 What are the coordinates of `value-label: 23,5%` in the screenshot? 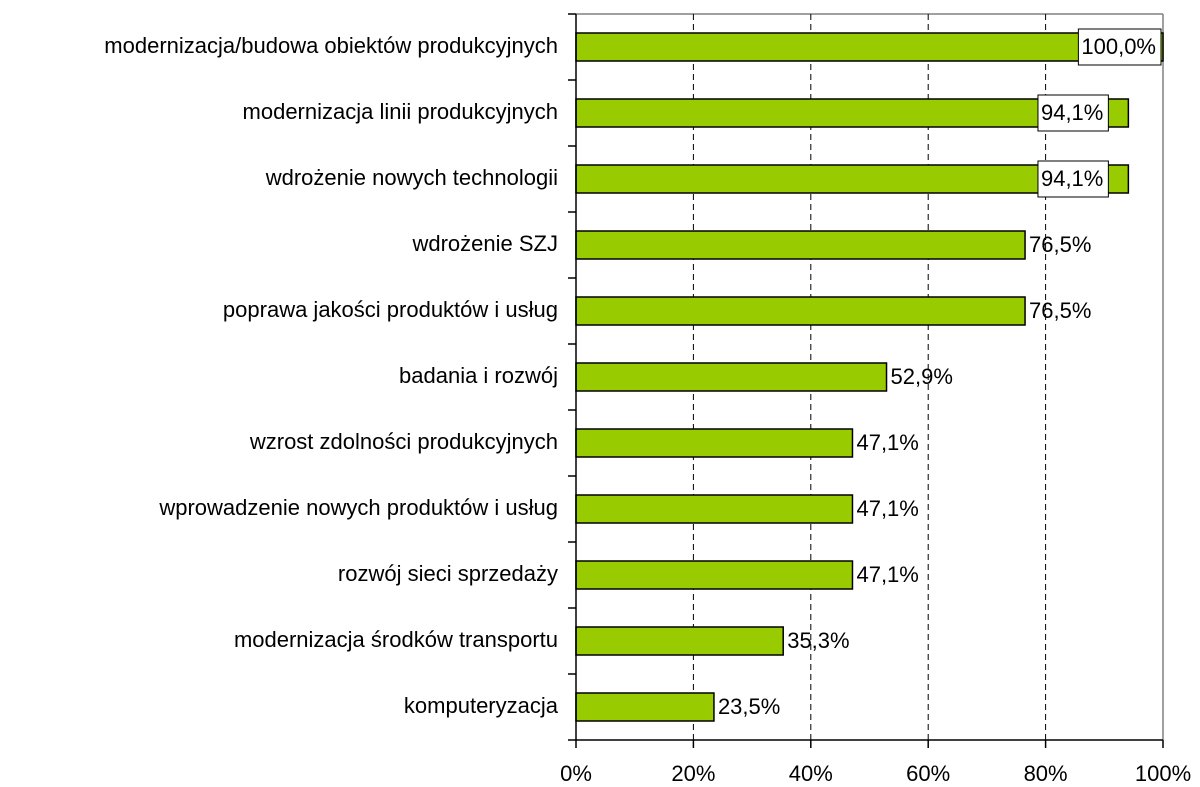 It's located at (749, 706).